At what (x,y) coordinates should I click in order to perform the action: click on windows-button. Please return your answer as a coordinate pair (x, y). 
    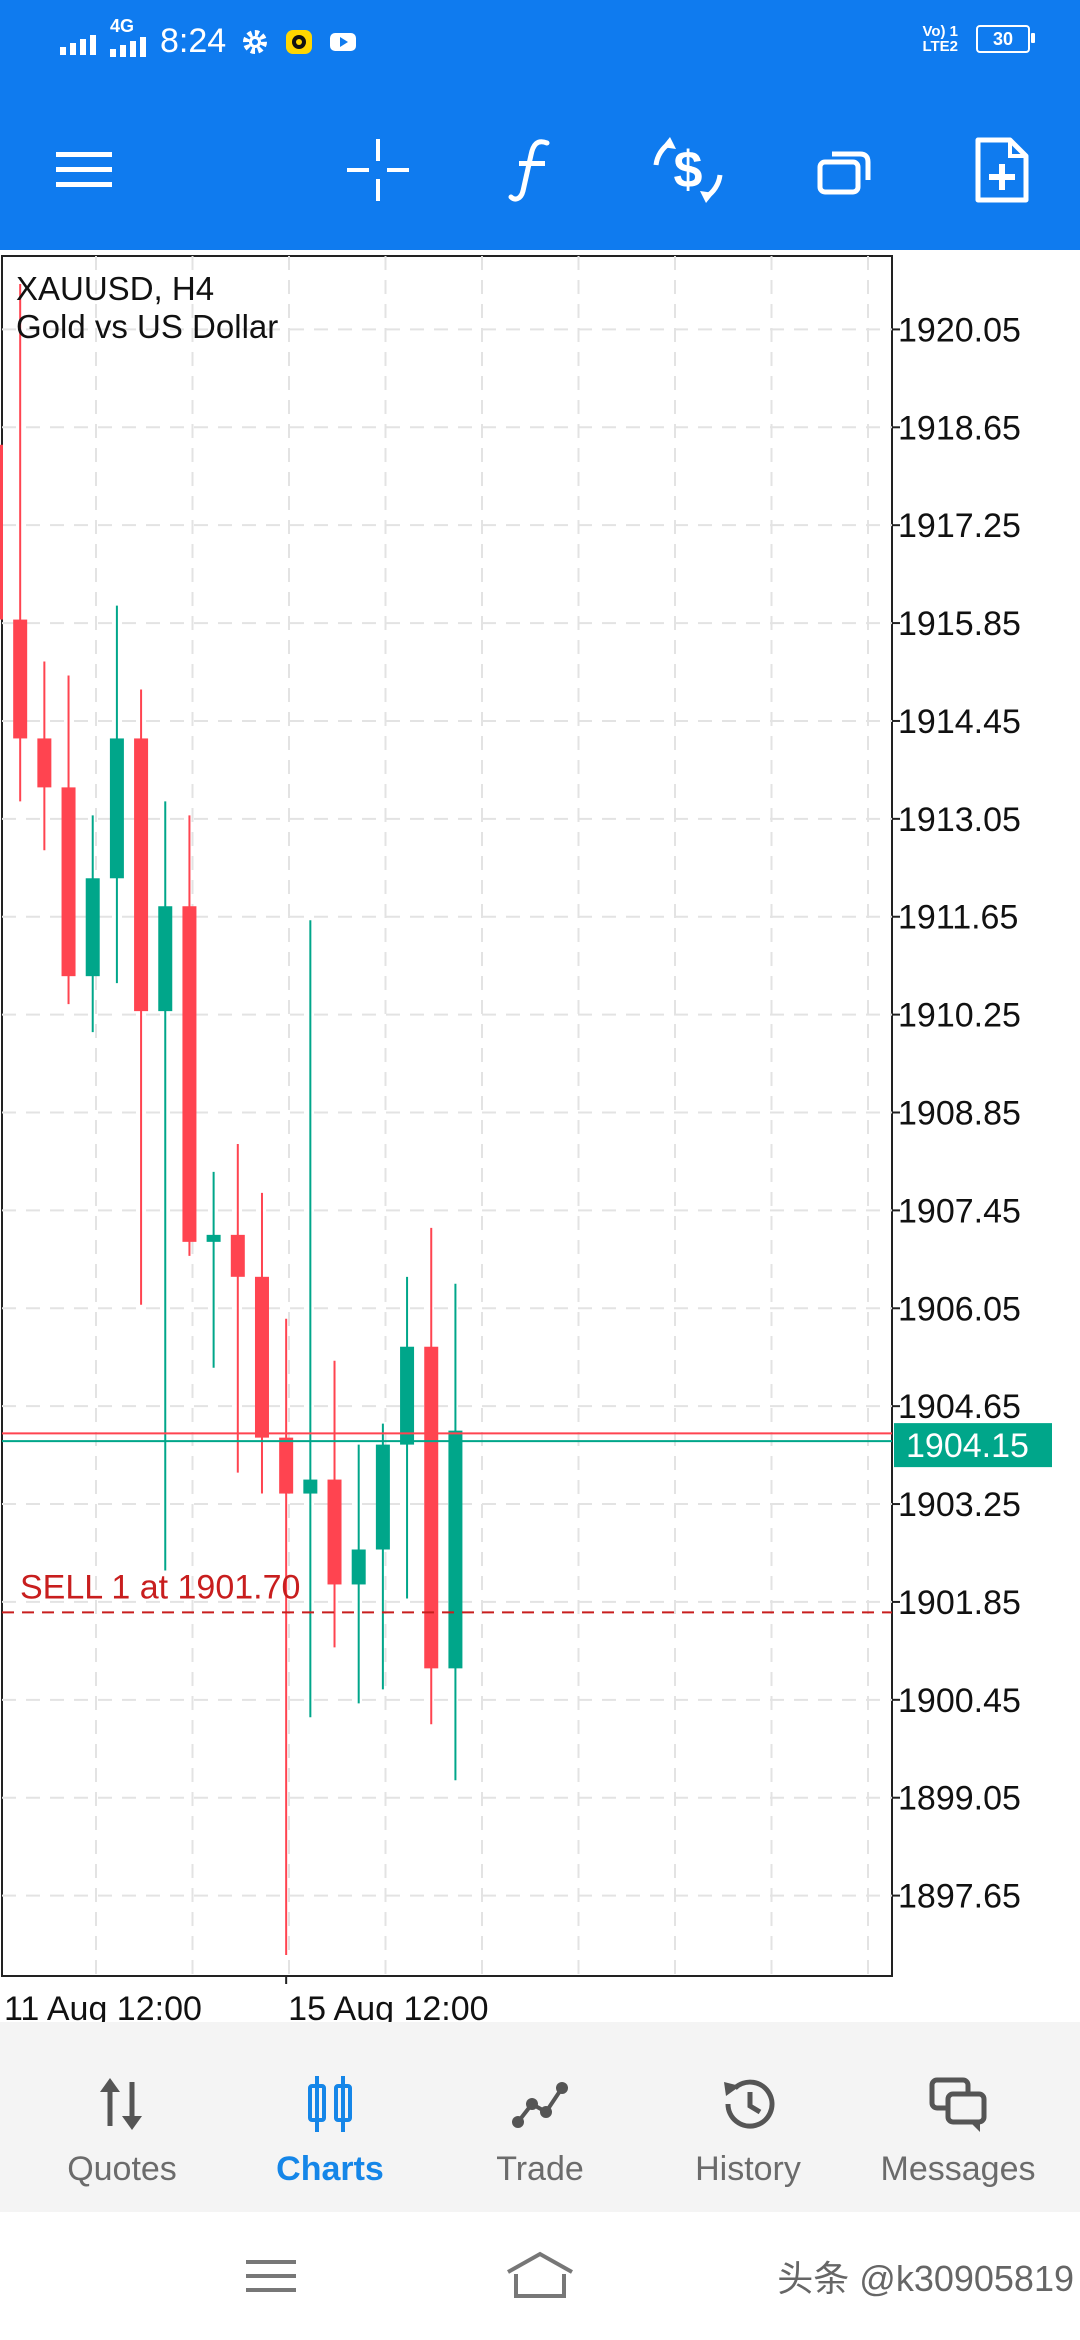
    Looking at the image, I should click on (846, 170).